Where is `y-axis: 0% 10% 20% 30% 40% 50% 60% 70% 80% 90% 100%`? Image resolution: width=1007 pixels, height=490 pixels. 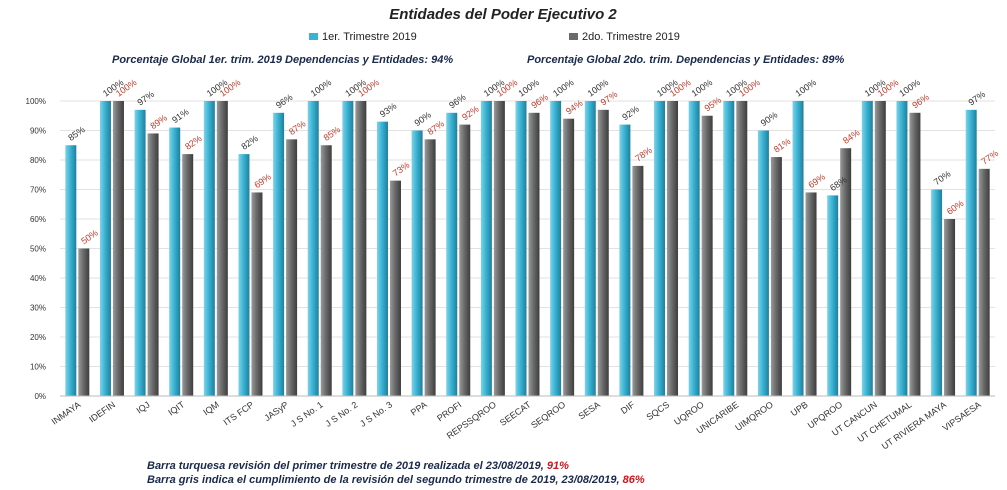
y-axis: 0% 10% 20% 30% 40% 50% 60% 70% 80% 90% 100% is located at coordinates (36, 249).